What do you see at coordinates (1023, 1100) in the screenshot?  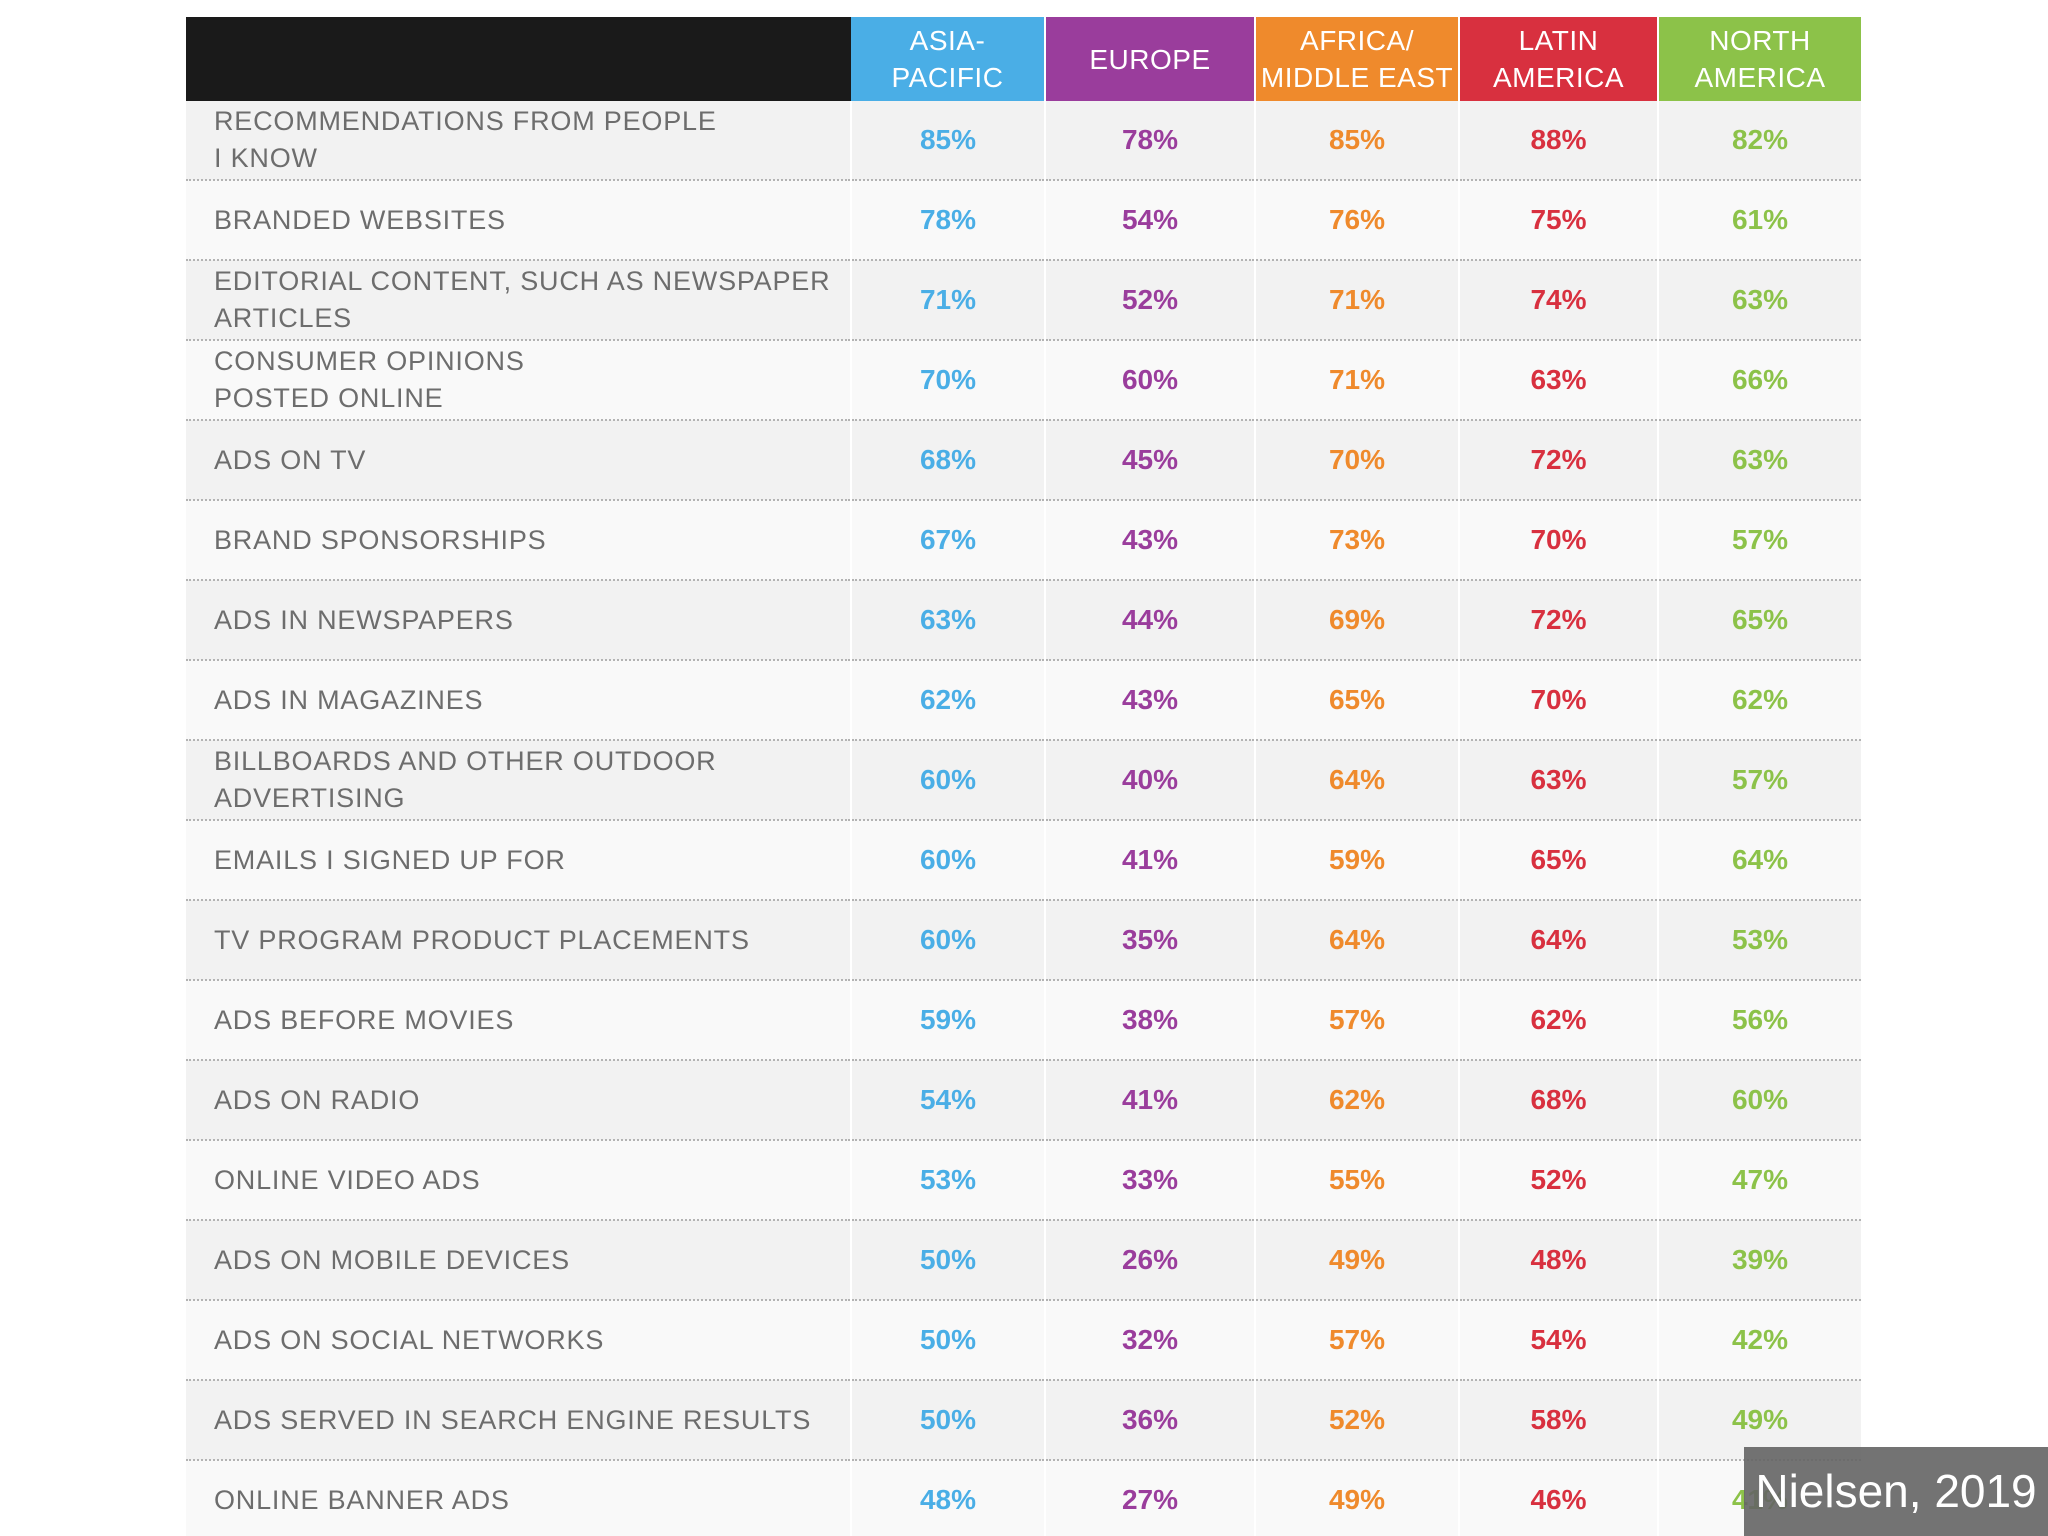 I see `table-row: ADS ON RADIO 54% 41% 62% 68% 60%` at bounding box center [1023, 1100].